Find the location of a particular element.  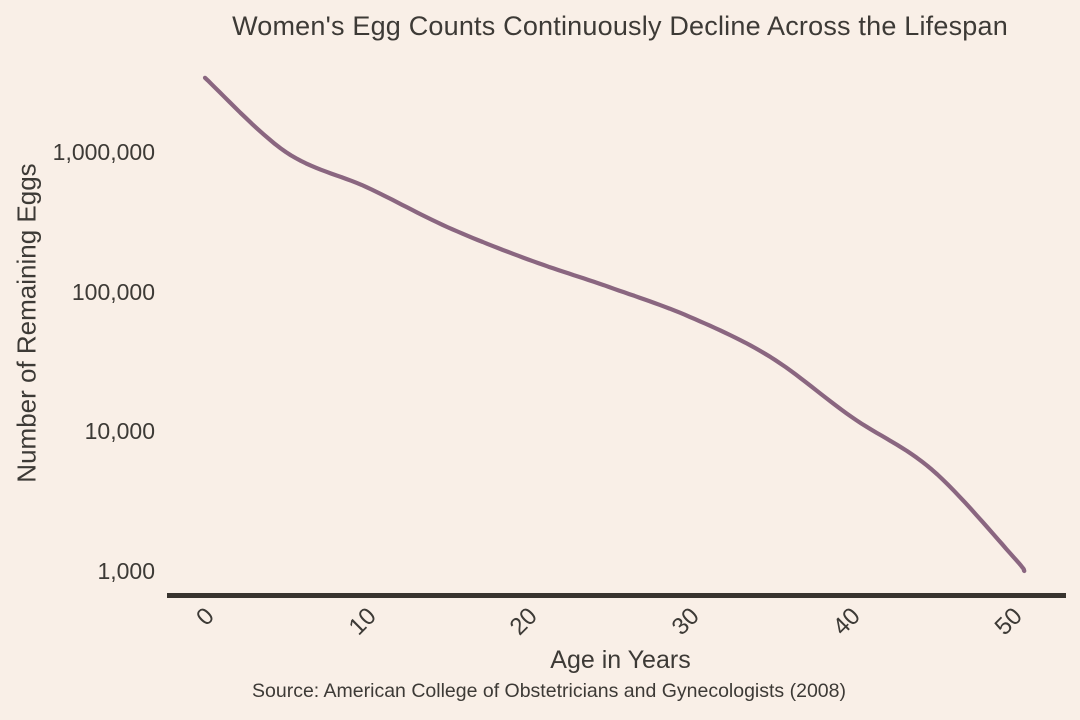

y-tick-label: 100,000 is located at coordinates (113, 291).